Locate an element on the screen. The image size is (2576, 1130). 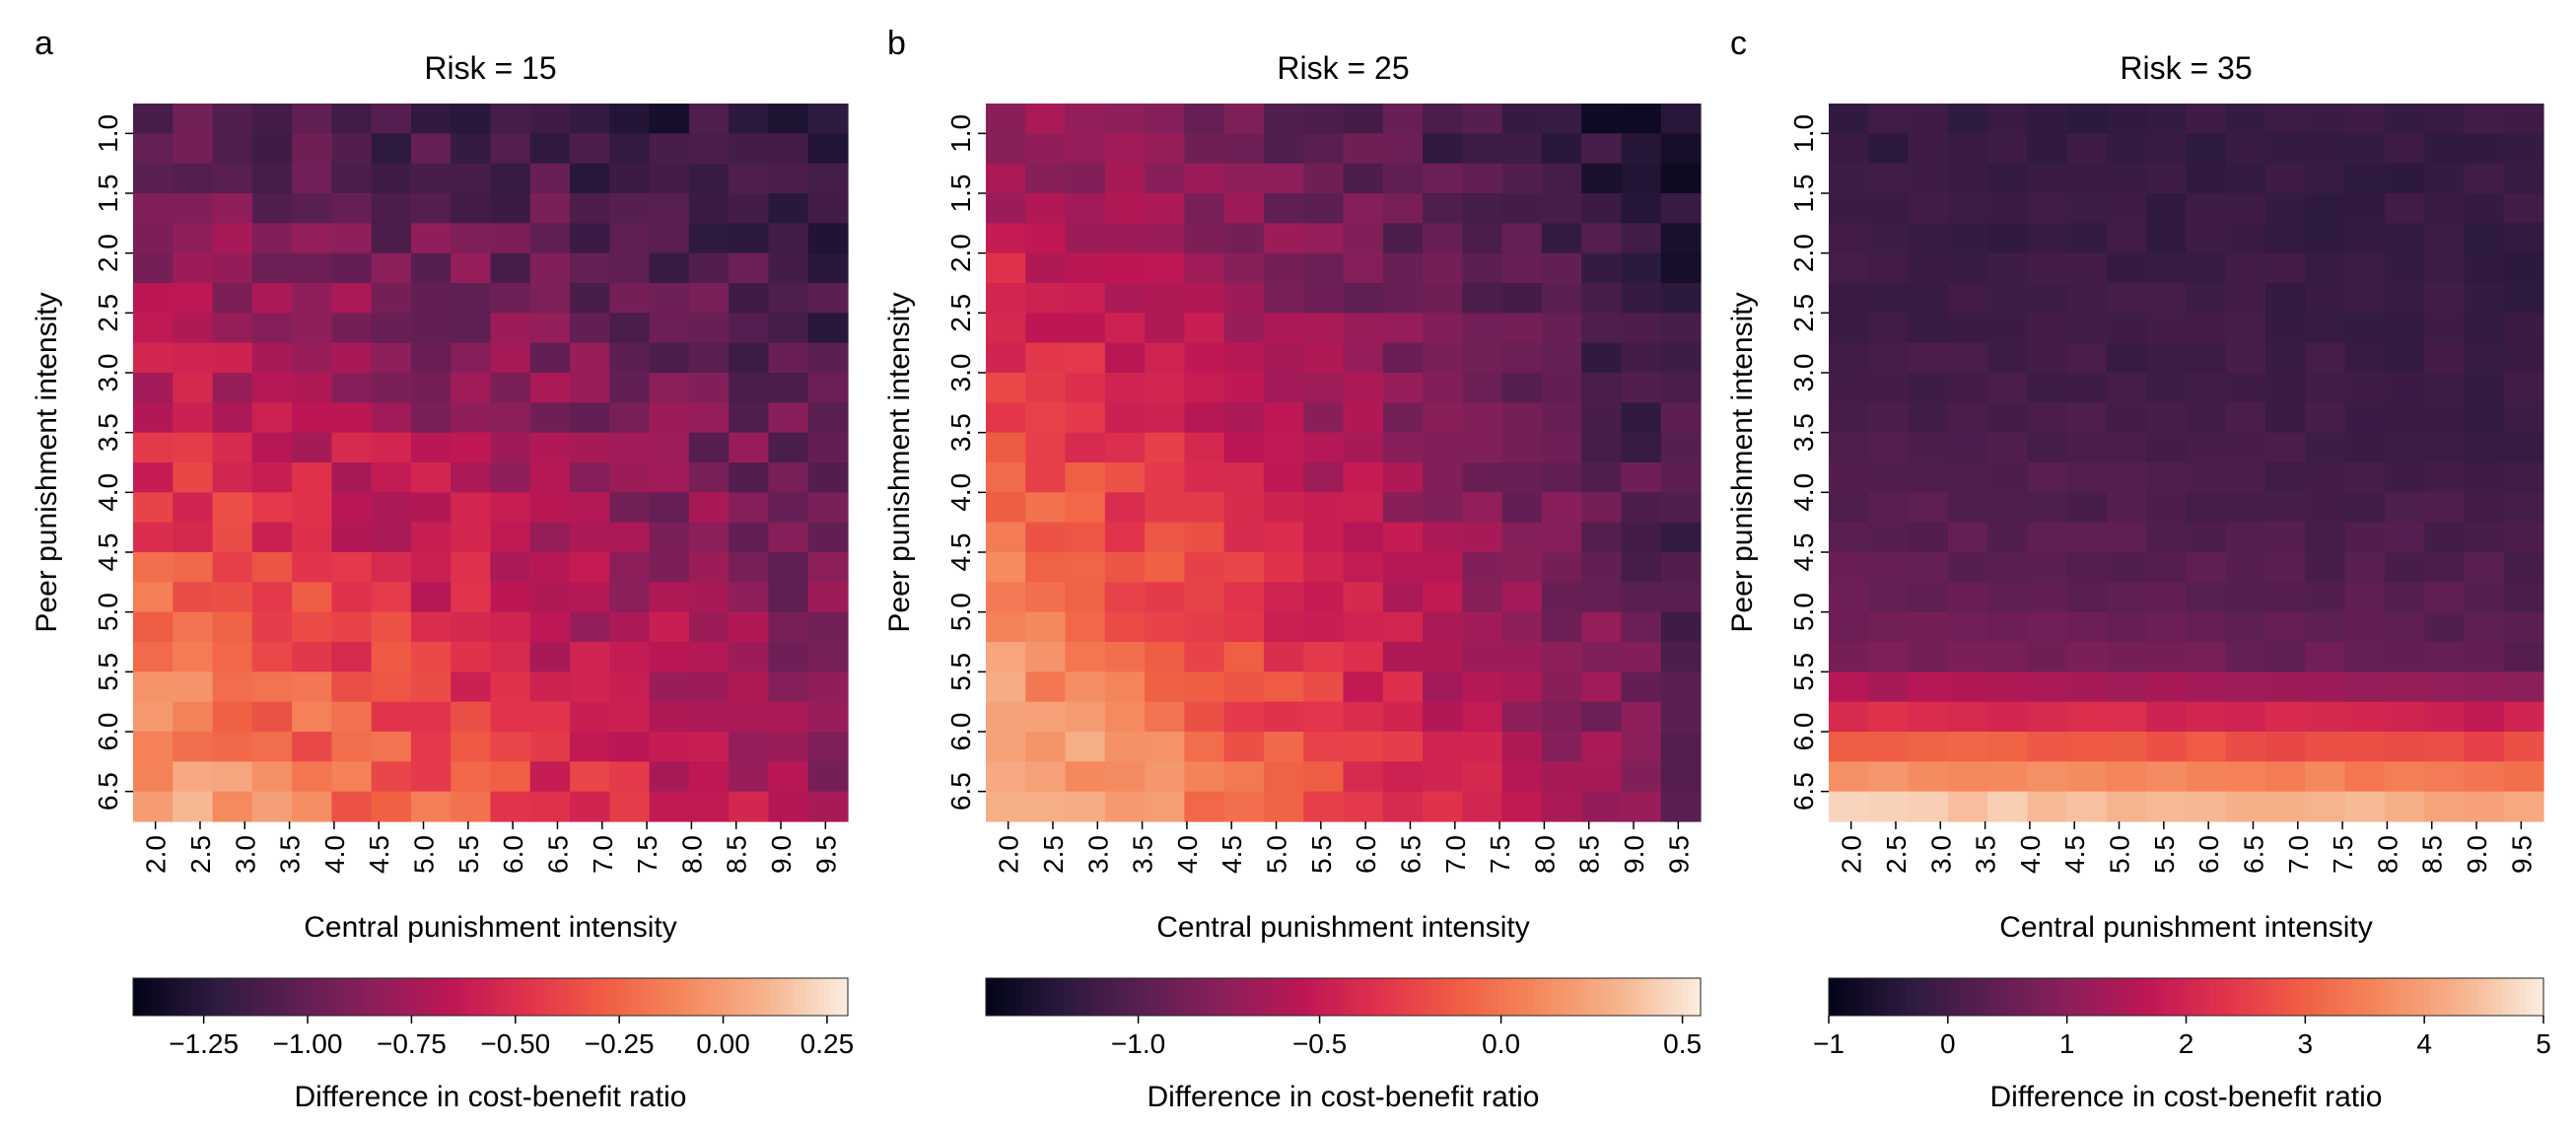
x-tick-label: 6.5 is located at coordinates (2253, 855).